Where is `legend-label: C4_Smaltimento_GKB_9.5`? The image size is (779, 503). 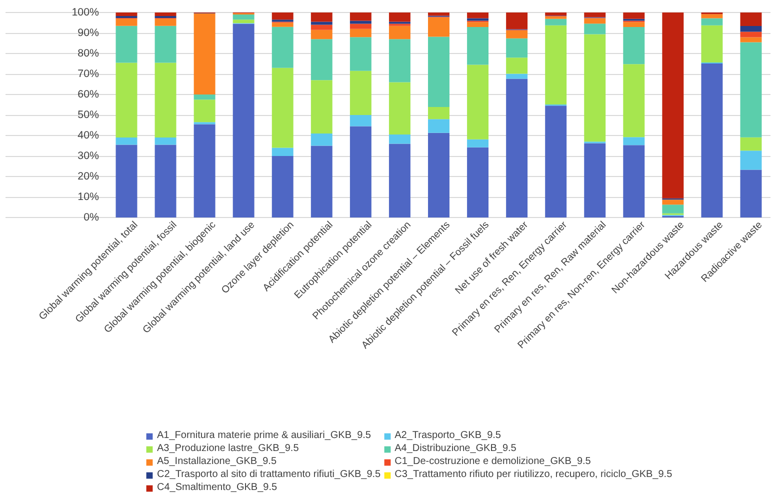
legend-label: C4_Smaltimento_GKB_9.5 is located at coordinates (217, 487).